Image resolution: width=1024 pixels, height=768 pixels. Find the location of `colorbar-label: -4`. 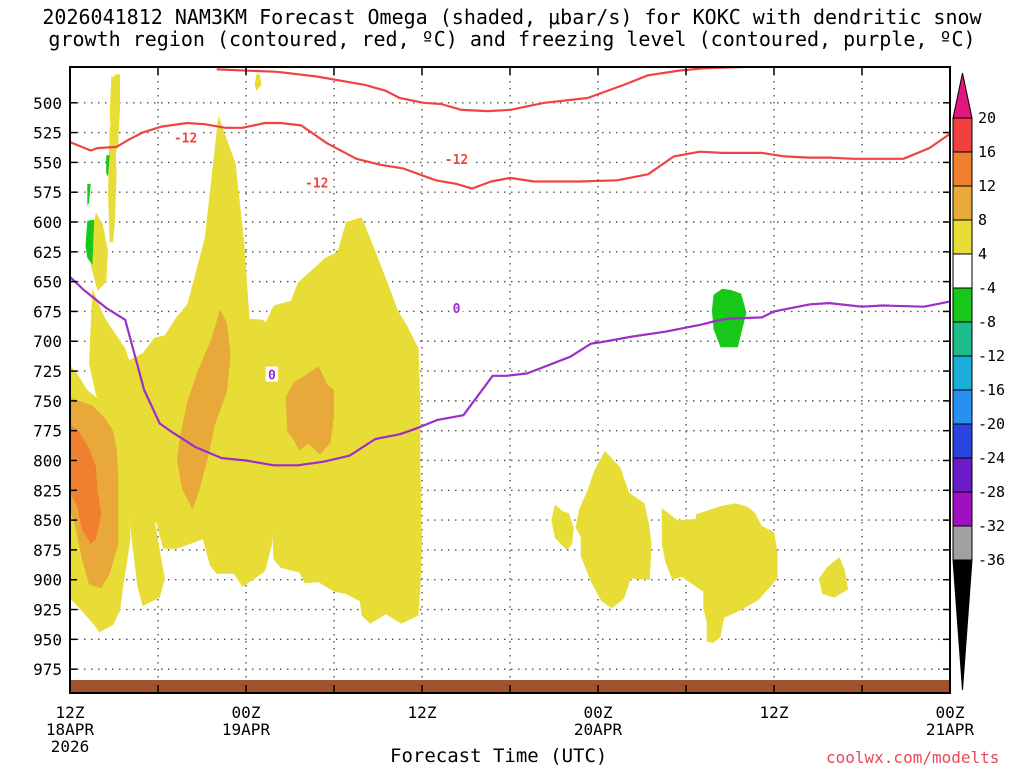

colorbar-label: -4 is located at coordinates (987, 288).